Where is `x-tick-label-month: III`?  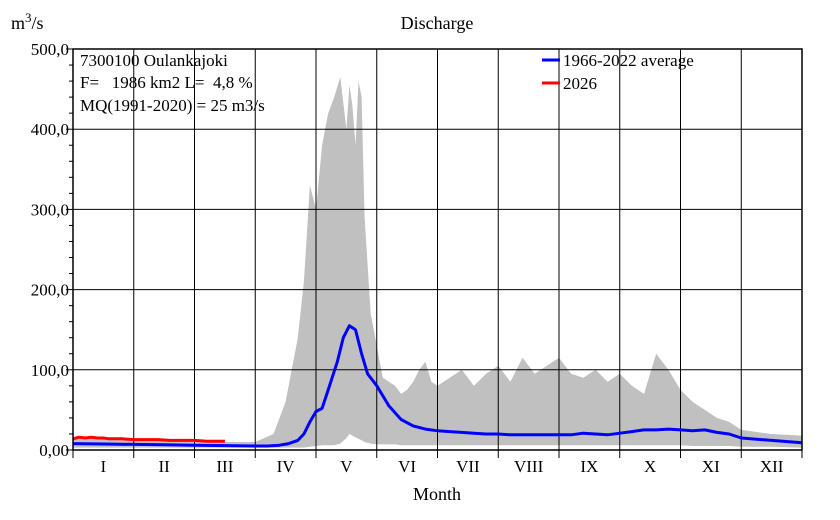
x-tick-label-month: III is located at coordinates (224, 466).